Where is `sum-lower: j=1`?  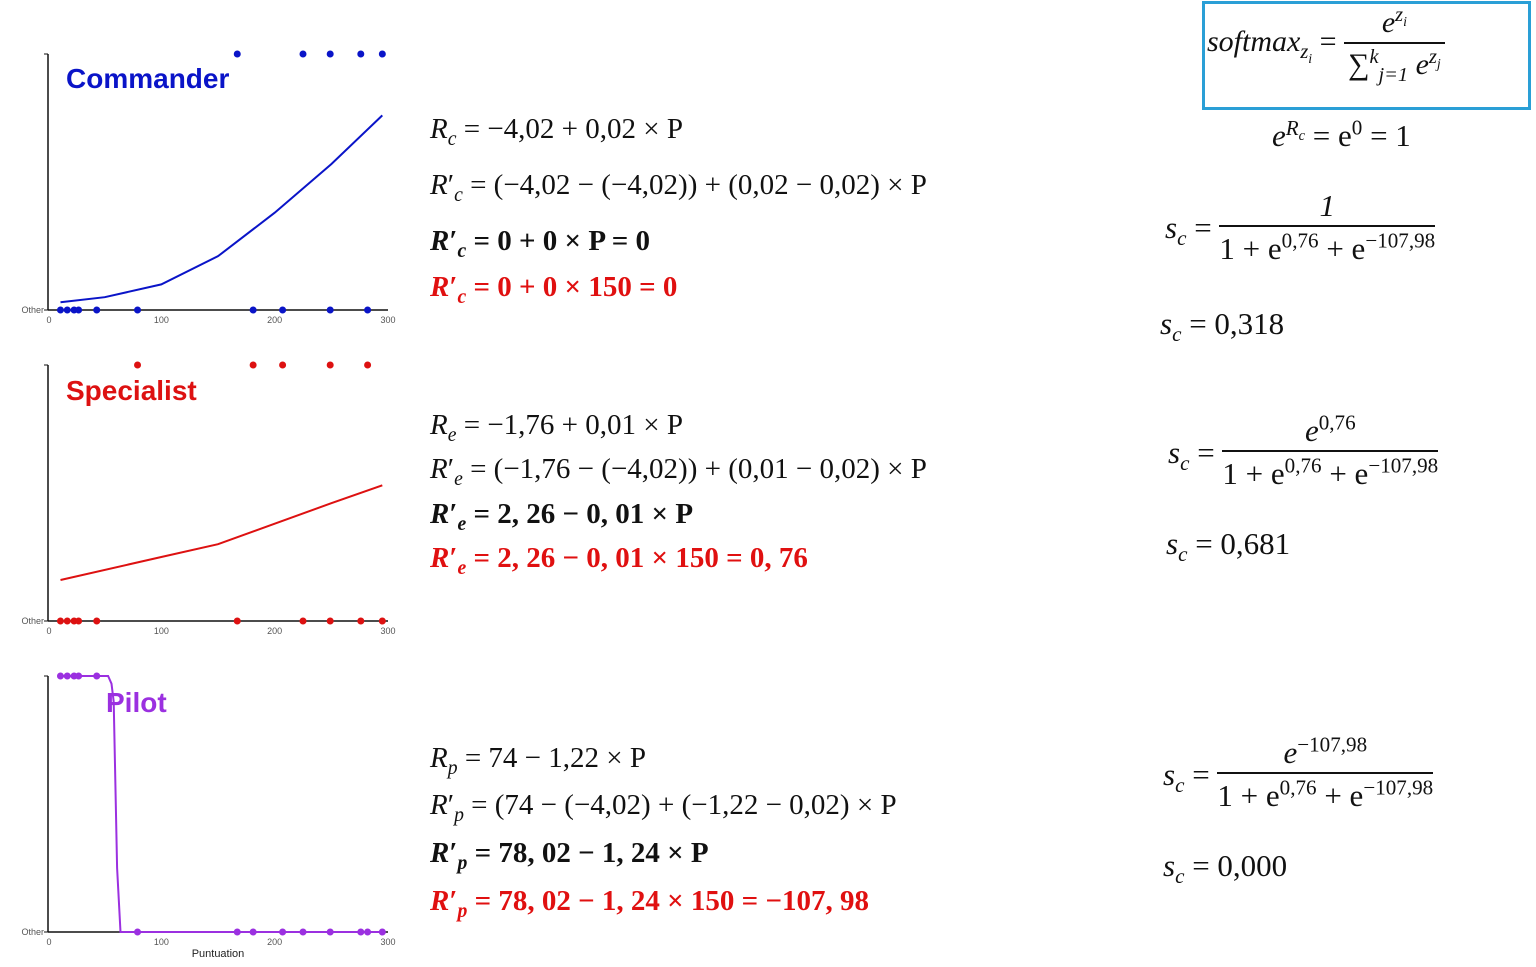
sum-lower: j=1 is located at coordinates (1393, 75).